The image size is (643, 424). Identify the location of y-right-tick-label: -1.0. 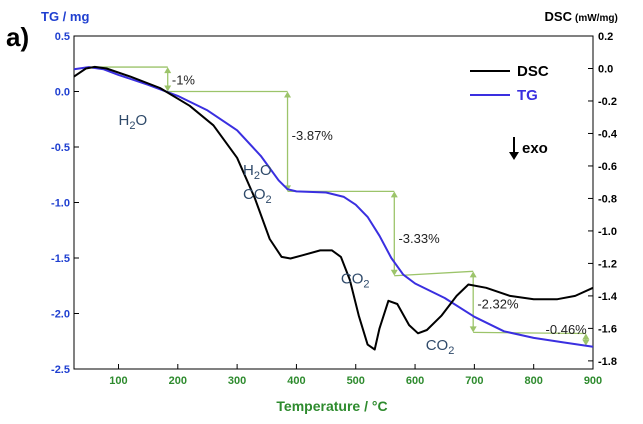
(607, 232).